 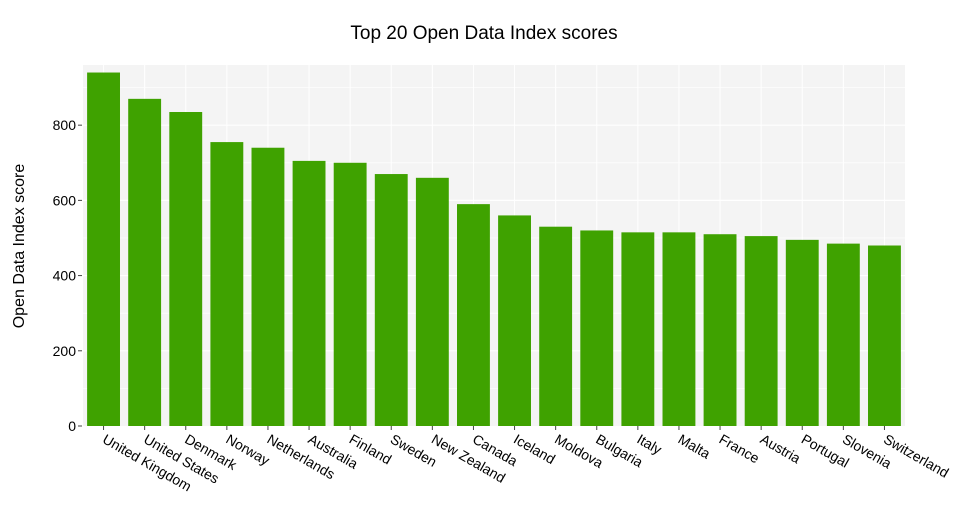 I want to click on y-tick-label: 800, so click(x=65, y=125).